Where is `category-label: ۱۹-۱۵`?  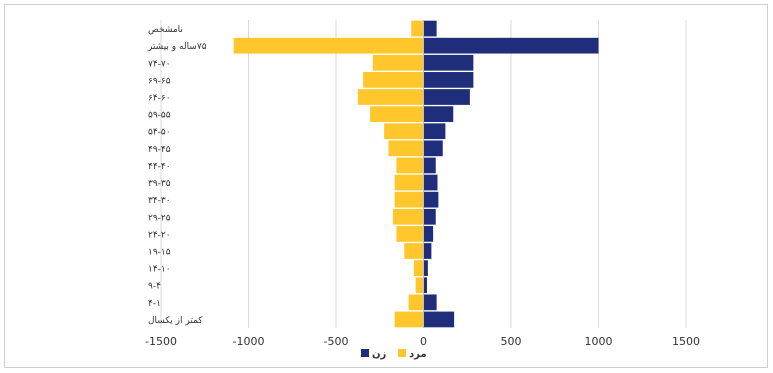
category-label: ۱۹-۱۵ is located at coordinates (159, 253).